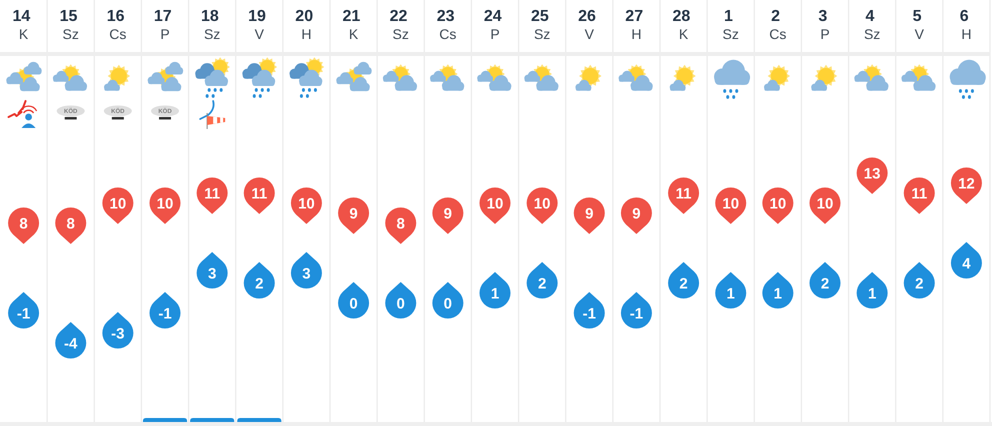 This screenshot has width=992, height=426. Describe the element at coordinates (683, 25) in the screenshot. I see `x-tick-label: 28 K` at that location.